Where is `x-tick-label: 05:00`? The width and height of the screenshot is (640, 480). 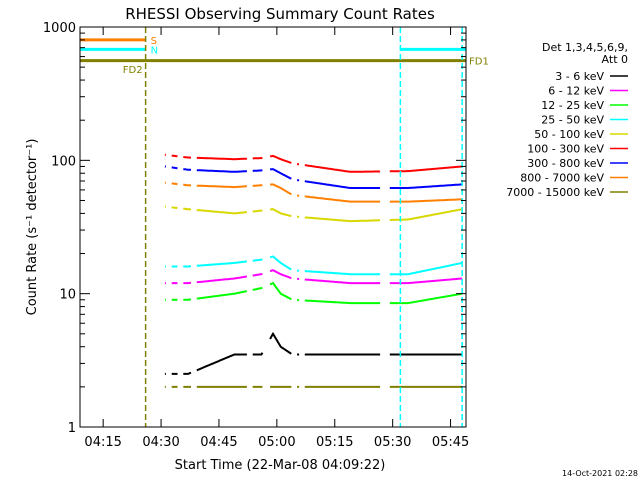
x-tick-label: 05:00 is located at coordinates (276, 442).